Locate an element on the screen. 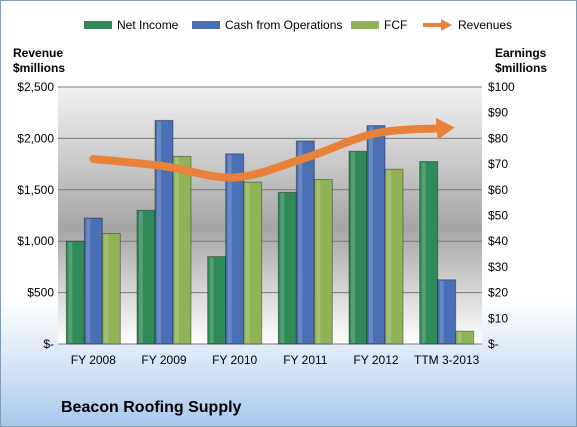 This screenshot has height=427, width=577. category-label: TTM 3-2013 is located at coordinates (447, 360).